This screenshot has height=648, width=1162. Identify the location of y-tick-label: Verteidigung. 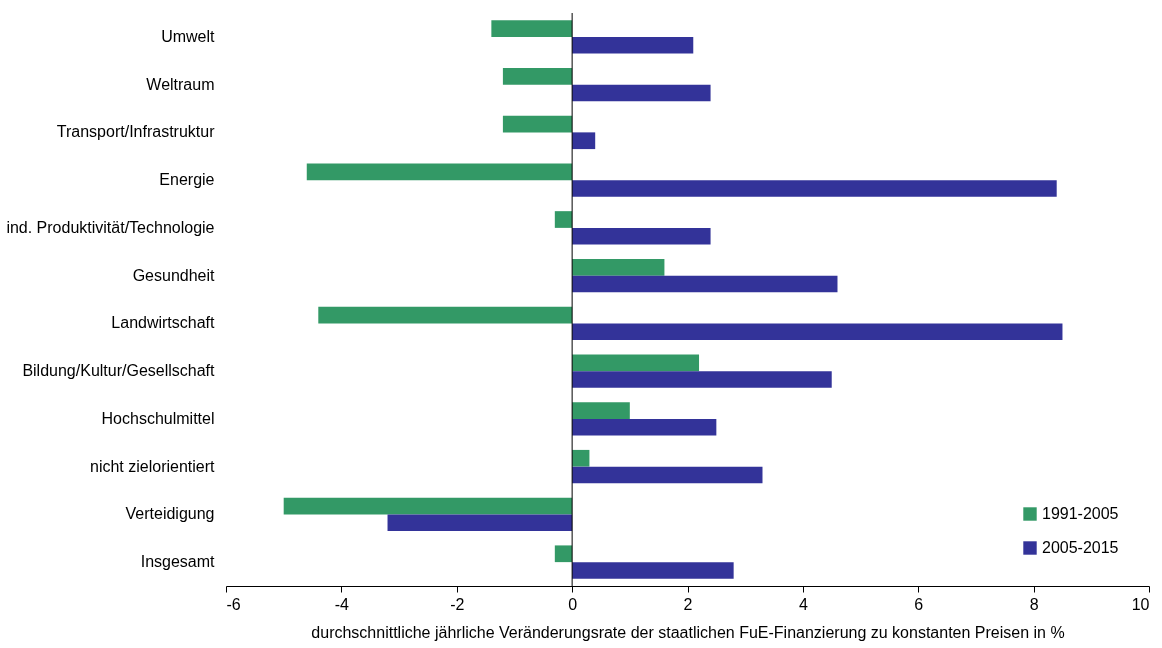
(170, 514).